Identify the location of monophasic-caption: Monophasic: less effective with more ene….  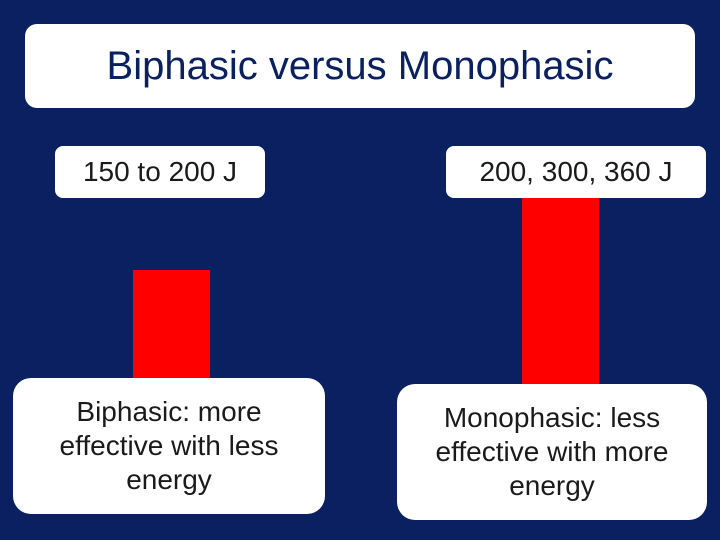
(552, 452).